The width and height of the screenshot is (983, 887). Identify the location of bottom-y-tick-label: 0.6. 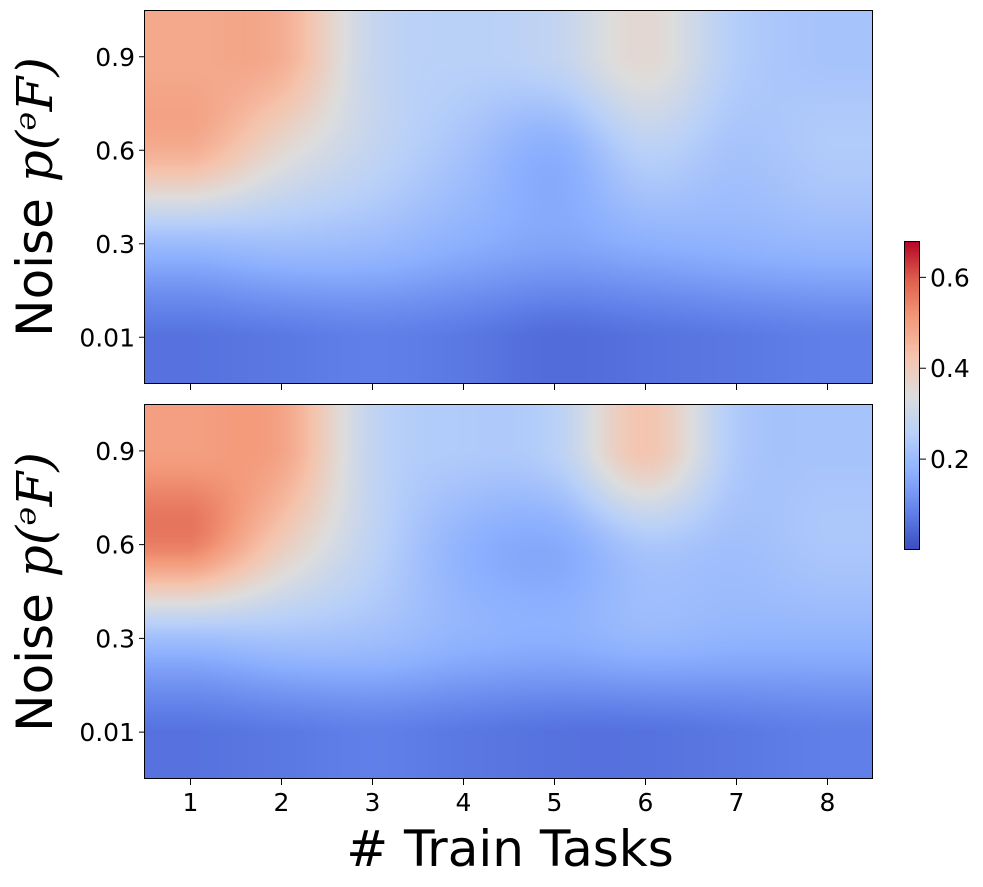
(115, 545).